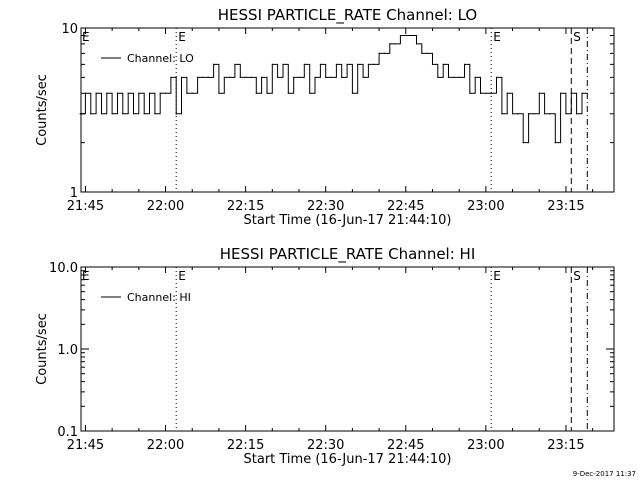 This screenshot has width=640, height=480. I want to click on y-tick-label: 1, so click(74, 193).